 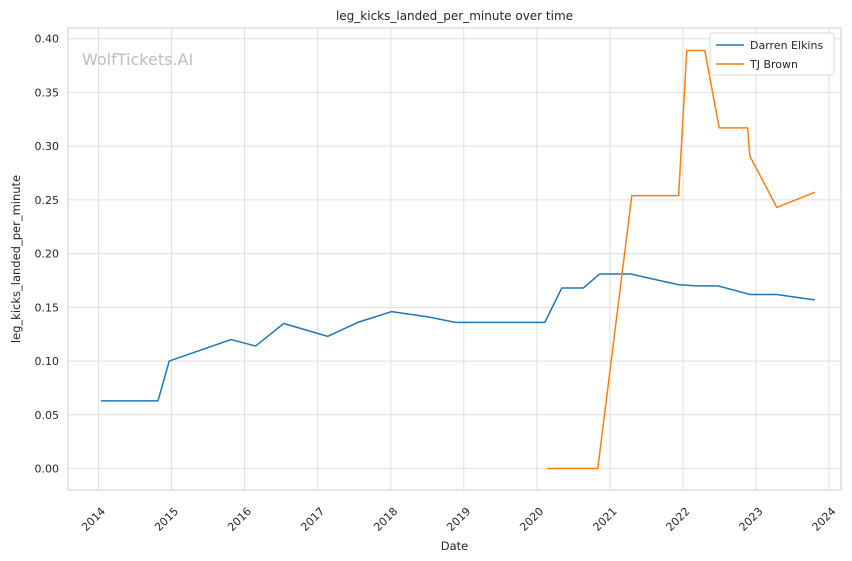 What do you see at coordinates (47, 415) in the screenshot?
I see `y-tick-label: 0.05` at bounding box center [47, 415].